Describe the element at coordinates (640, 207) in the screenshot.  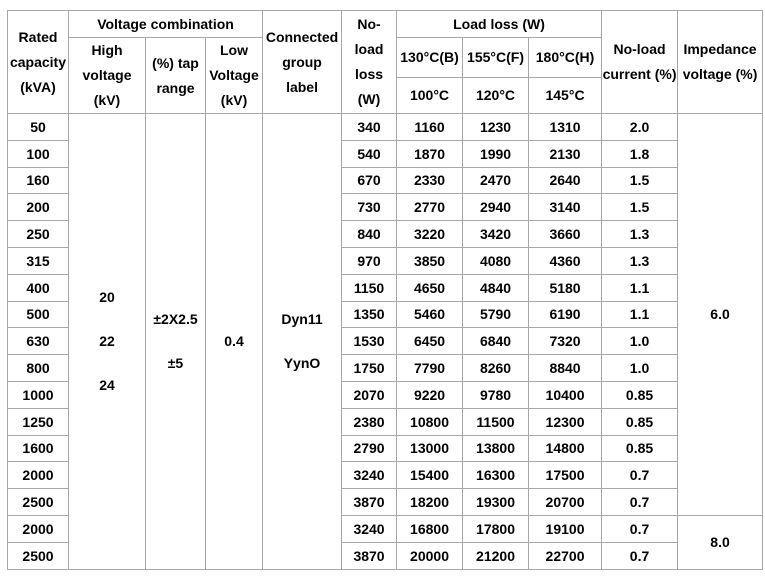
I see `cell-no-load-current: 1.5` at that location.